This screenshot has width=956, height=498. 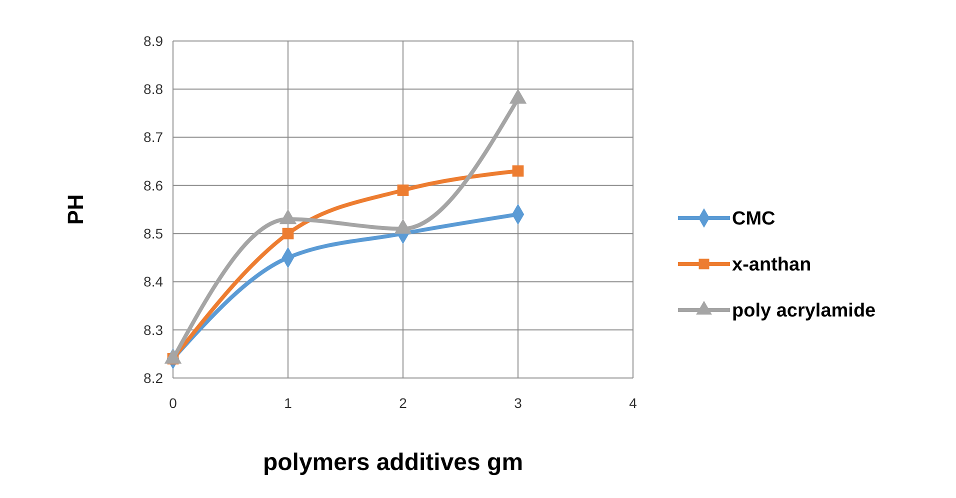 What do you see at coordinates (804, 311) in the screenshot?
I see `legend-label: poly acrylamide` at bounding box center [804, 311].